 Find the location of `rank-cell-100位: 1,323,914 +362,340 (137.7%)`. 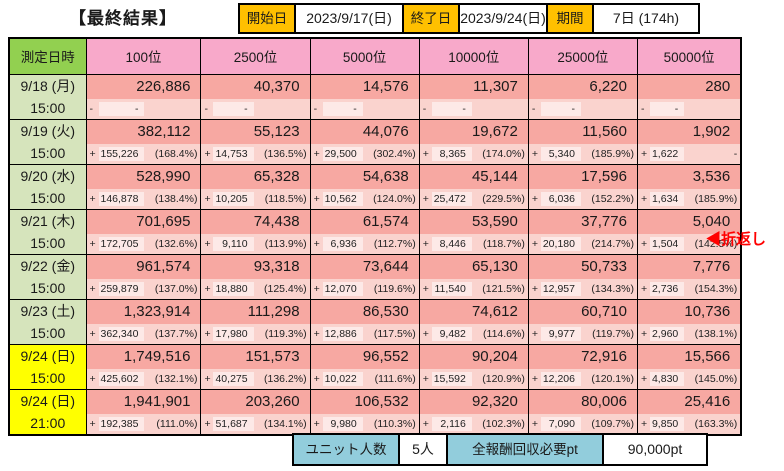

rank-cell-100位: 1,323,914 +362,340 (137.7%) is located at coordinates (143, 321).